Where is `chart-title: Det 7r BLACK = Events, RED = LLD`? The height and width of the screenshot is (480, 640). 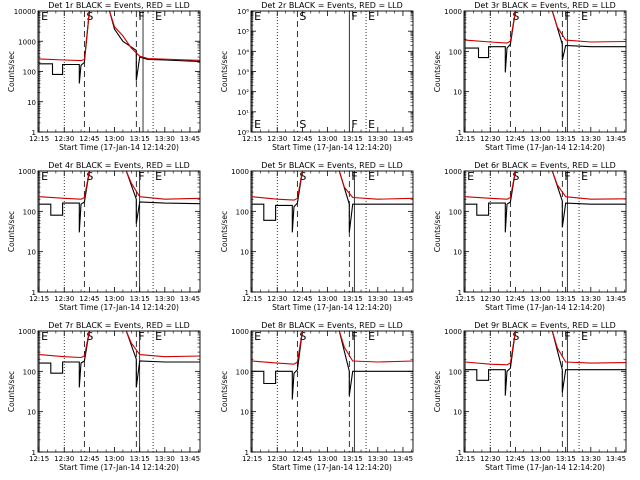 chart-title: Det 7r BLACK = Events, RED = LLD is located at coordinates (119, 325).